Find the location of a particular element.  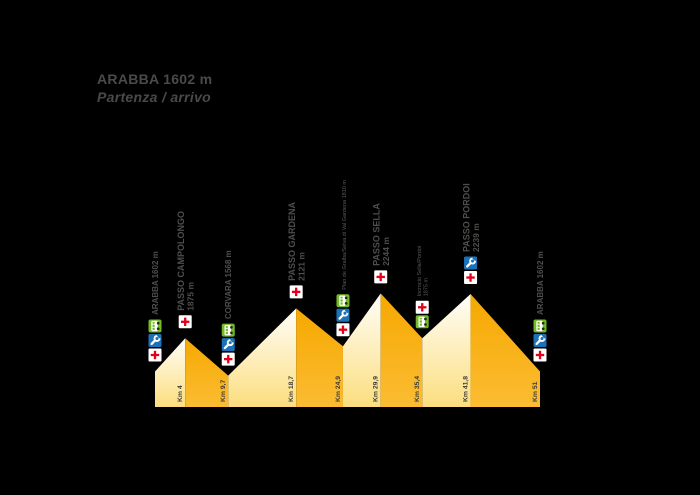

page-subtitle: Partenza / arrivo is located at coordinates (154, 97).